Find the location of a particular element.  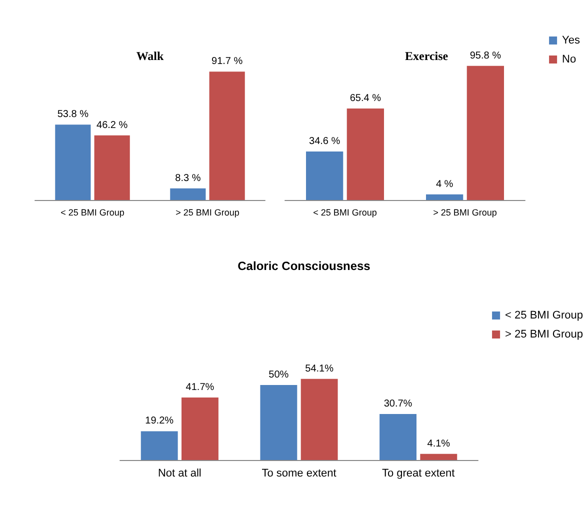

data-label: 8.3 % is located at coordinates (188, 178).